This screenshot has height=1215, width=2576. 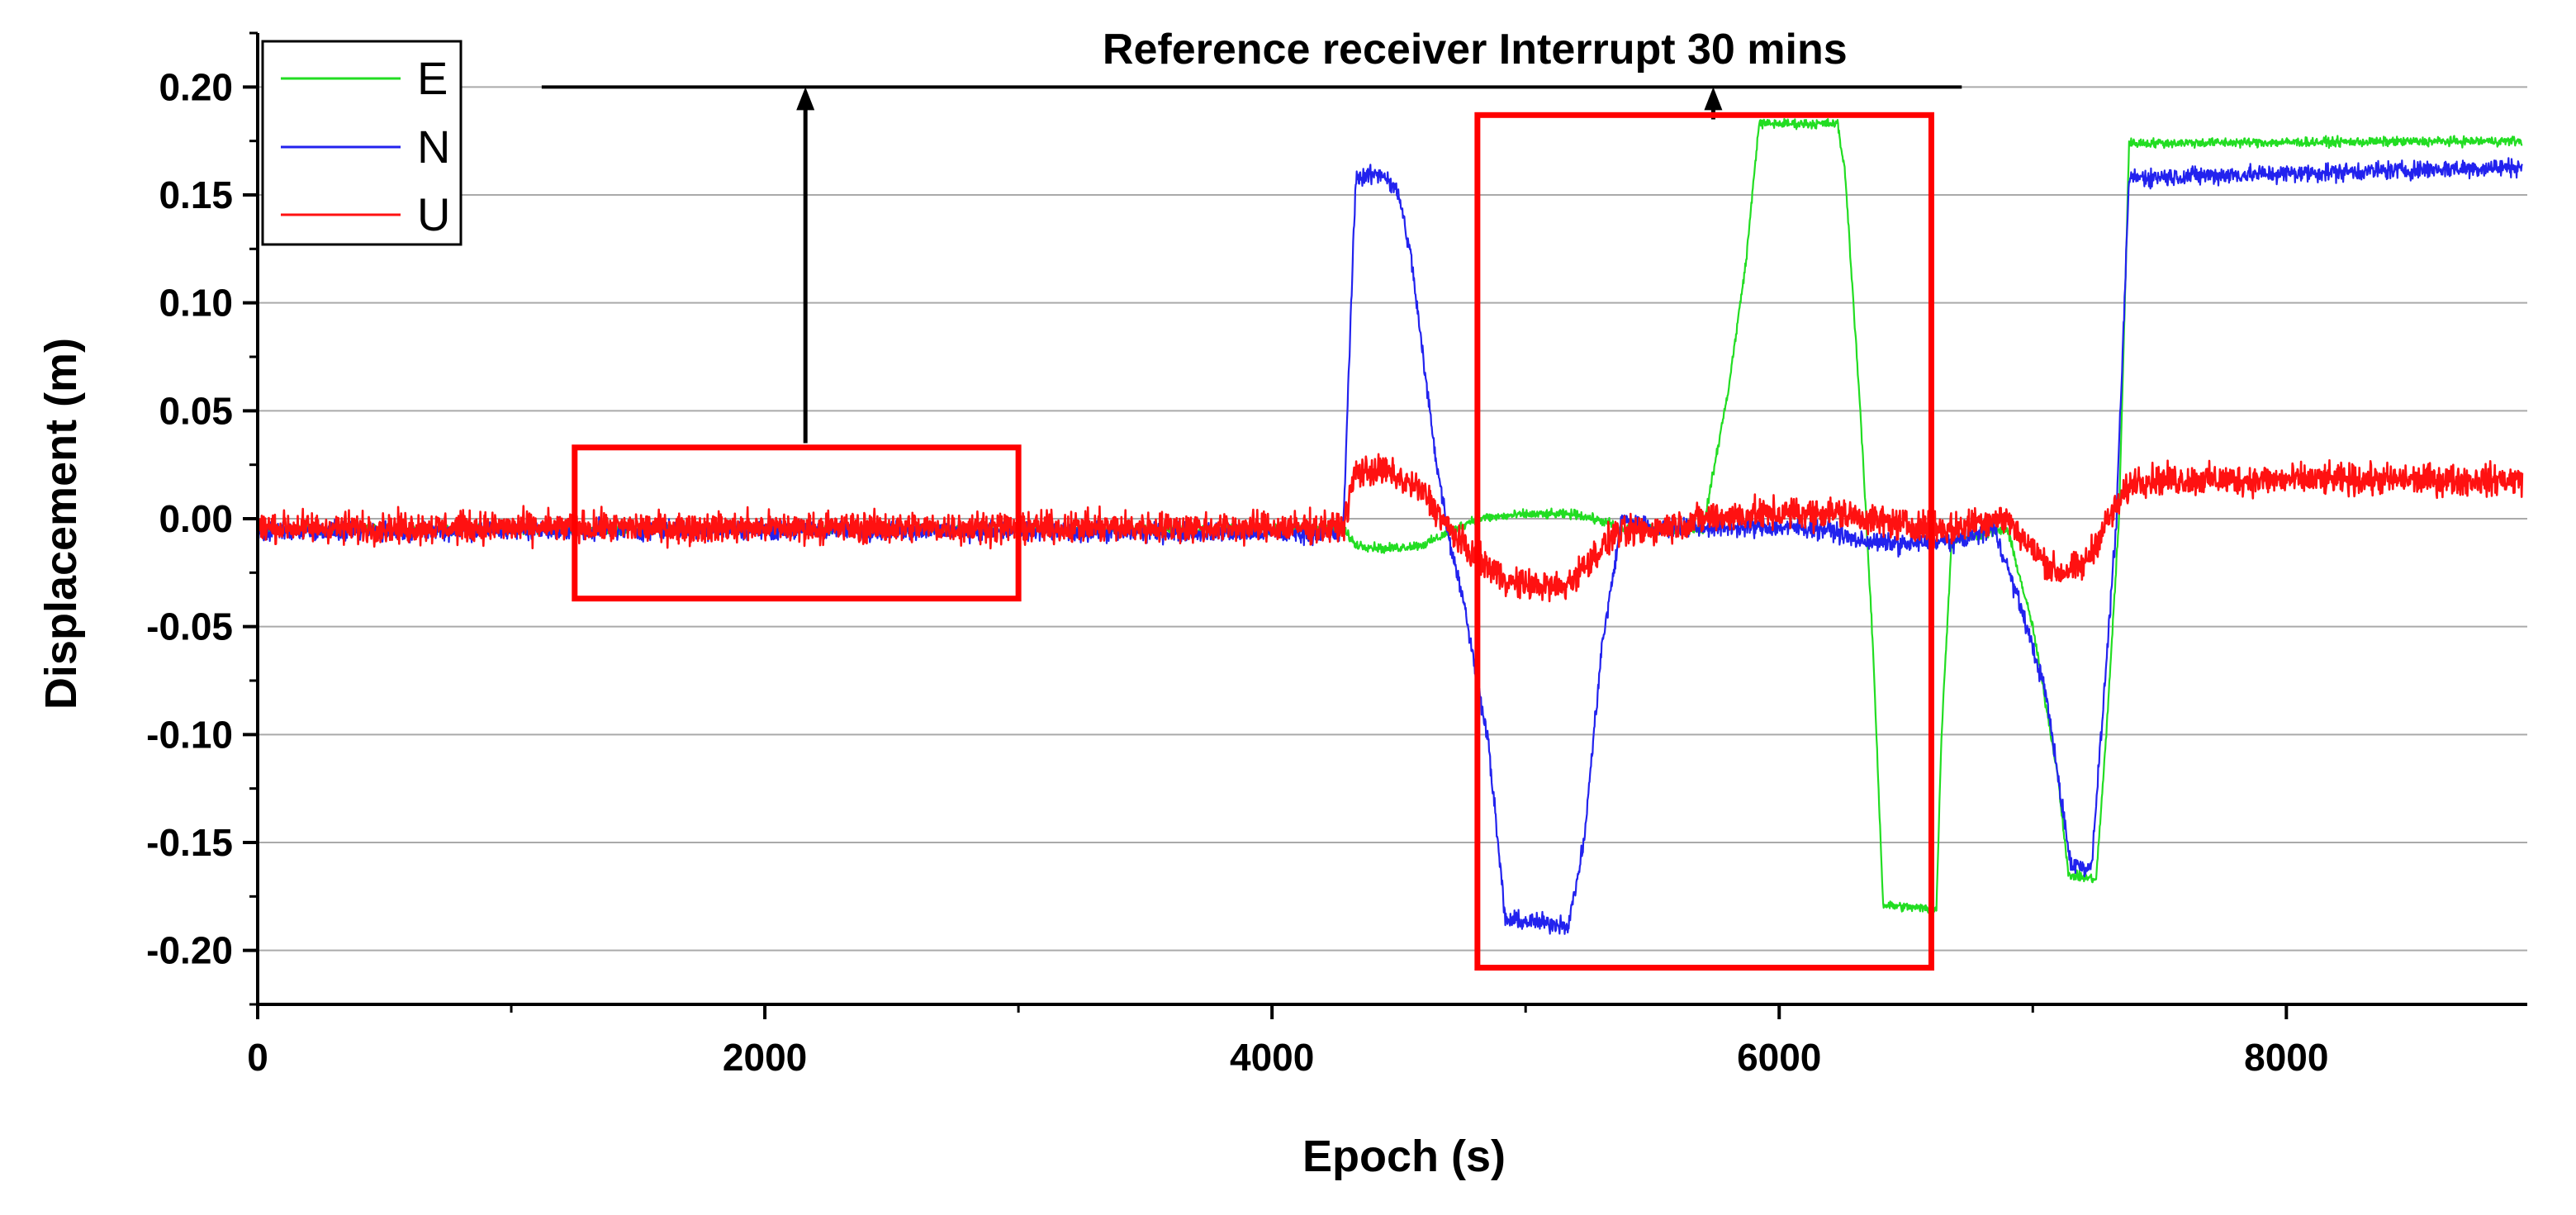 What do you see at coordinates (1779, 1057) in the screenshot?
I see `x-tick-label: 6000` at bounding box center [1779, 1057].